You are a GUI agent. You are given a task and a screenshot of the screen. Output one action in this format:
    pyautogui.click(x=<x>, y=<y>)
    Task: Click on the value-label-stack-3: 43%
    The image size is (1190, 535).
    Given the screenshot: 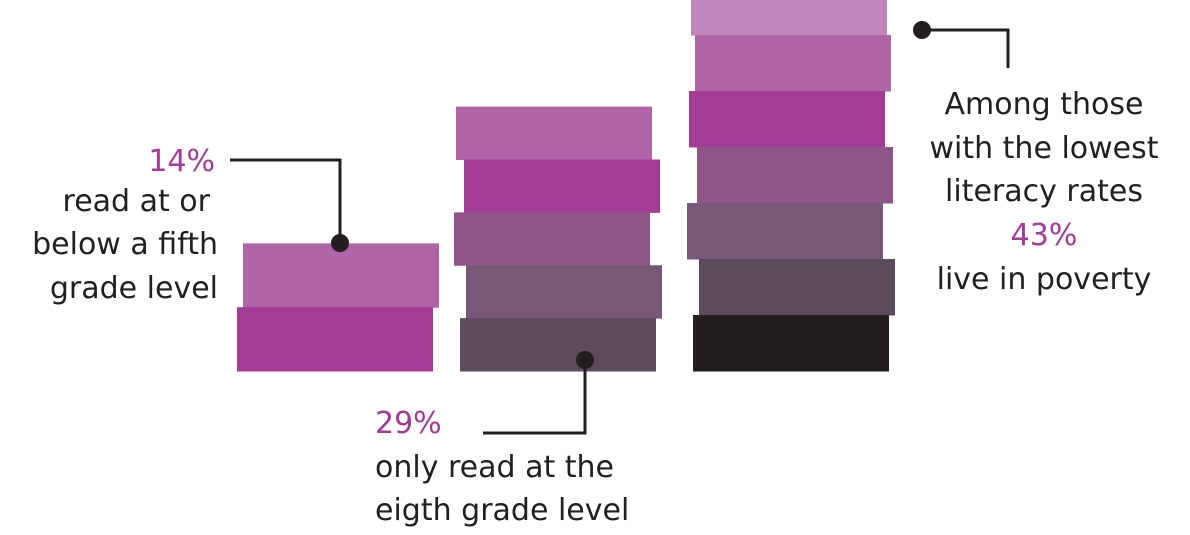 What is the action you would take?
    pyautogui.click(x=1044, y=235)
    